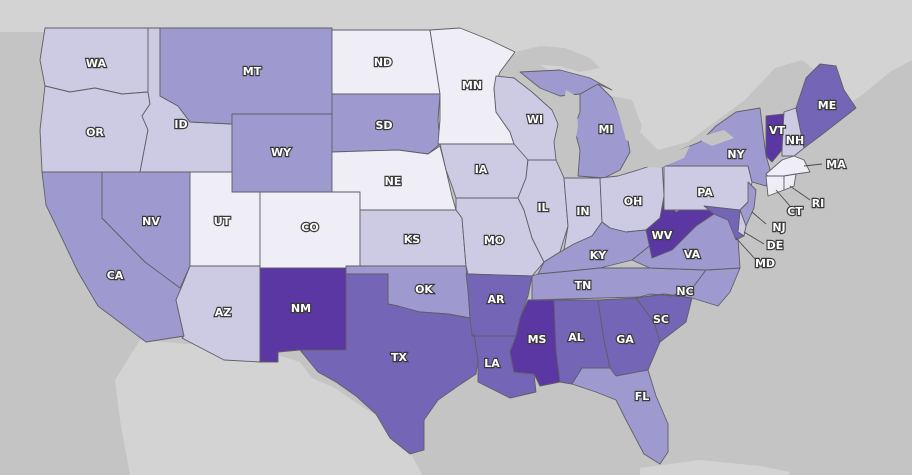 The height and width of the screenshot is (475, 912). What do you see at coordinates (399, 357) in the screenshot?
I see `state-label-tx: TX` at bounding box center [399, 357].